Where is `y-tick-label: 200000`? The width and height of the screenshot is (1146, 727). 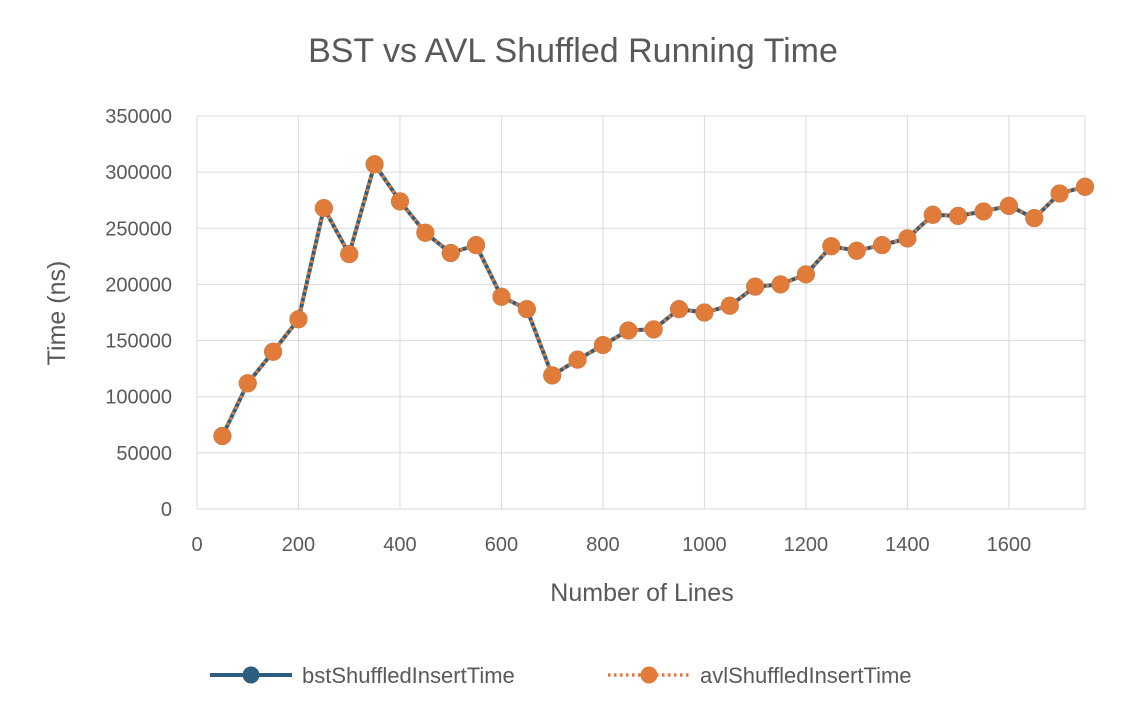 y-tick-label: 200000 is located at coordinates (138, 285).